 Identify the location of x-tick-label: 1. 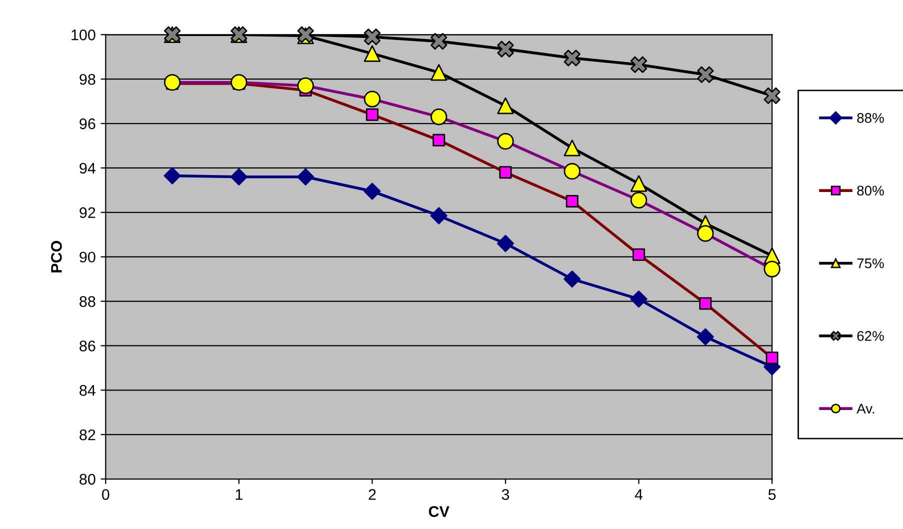
(239, 494).